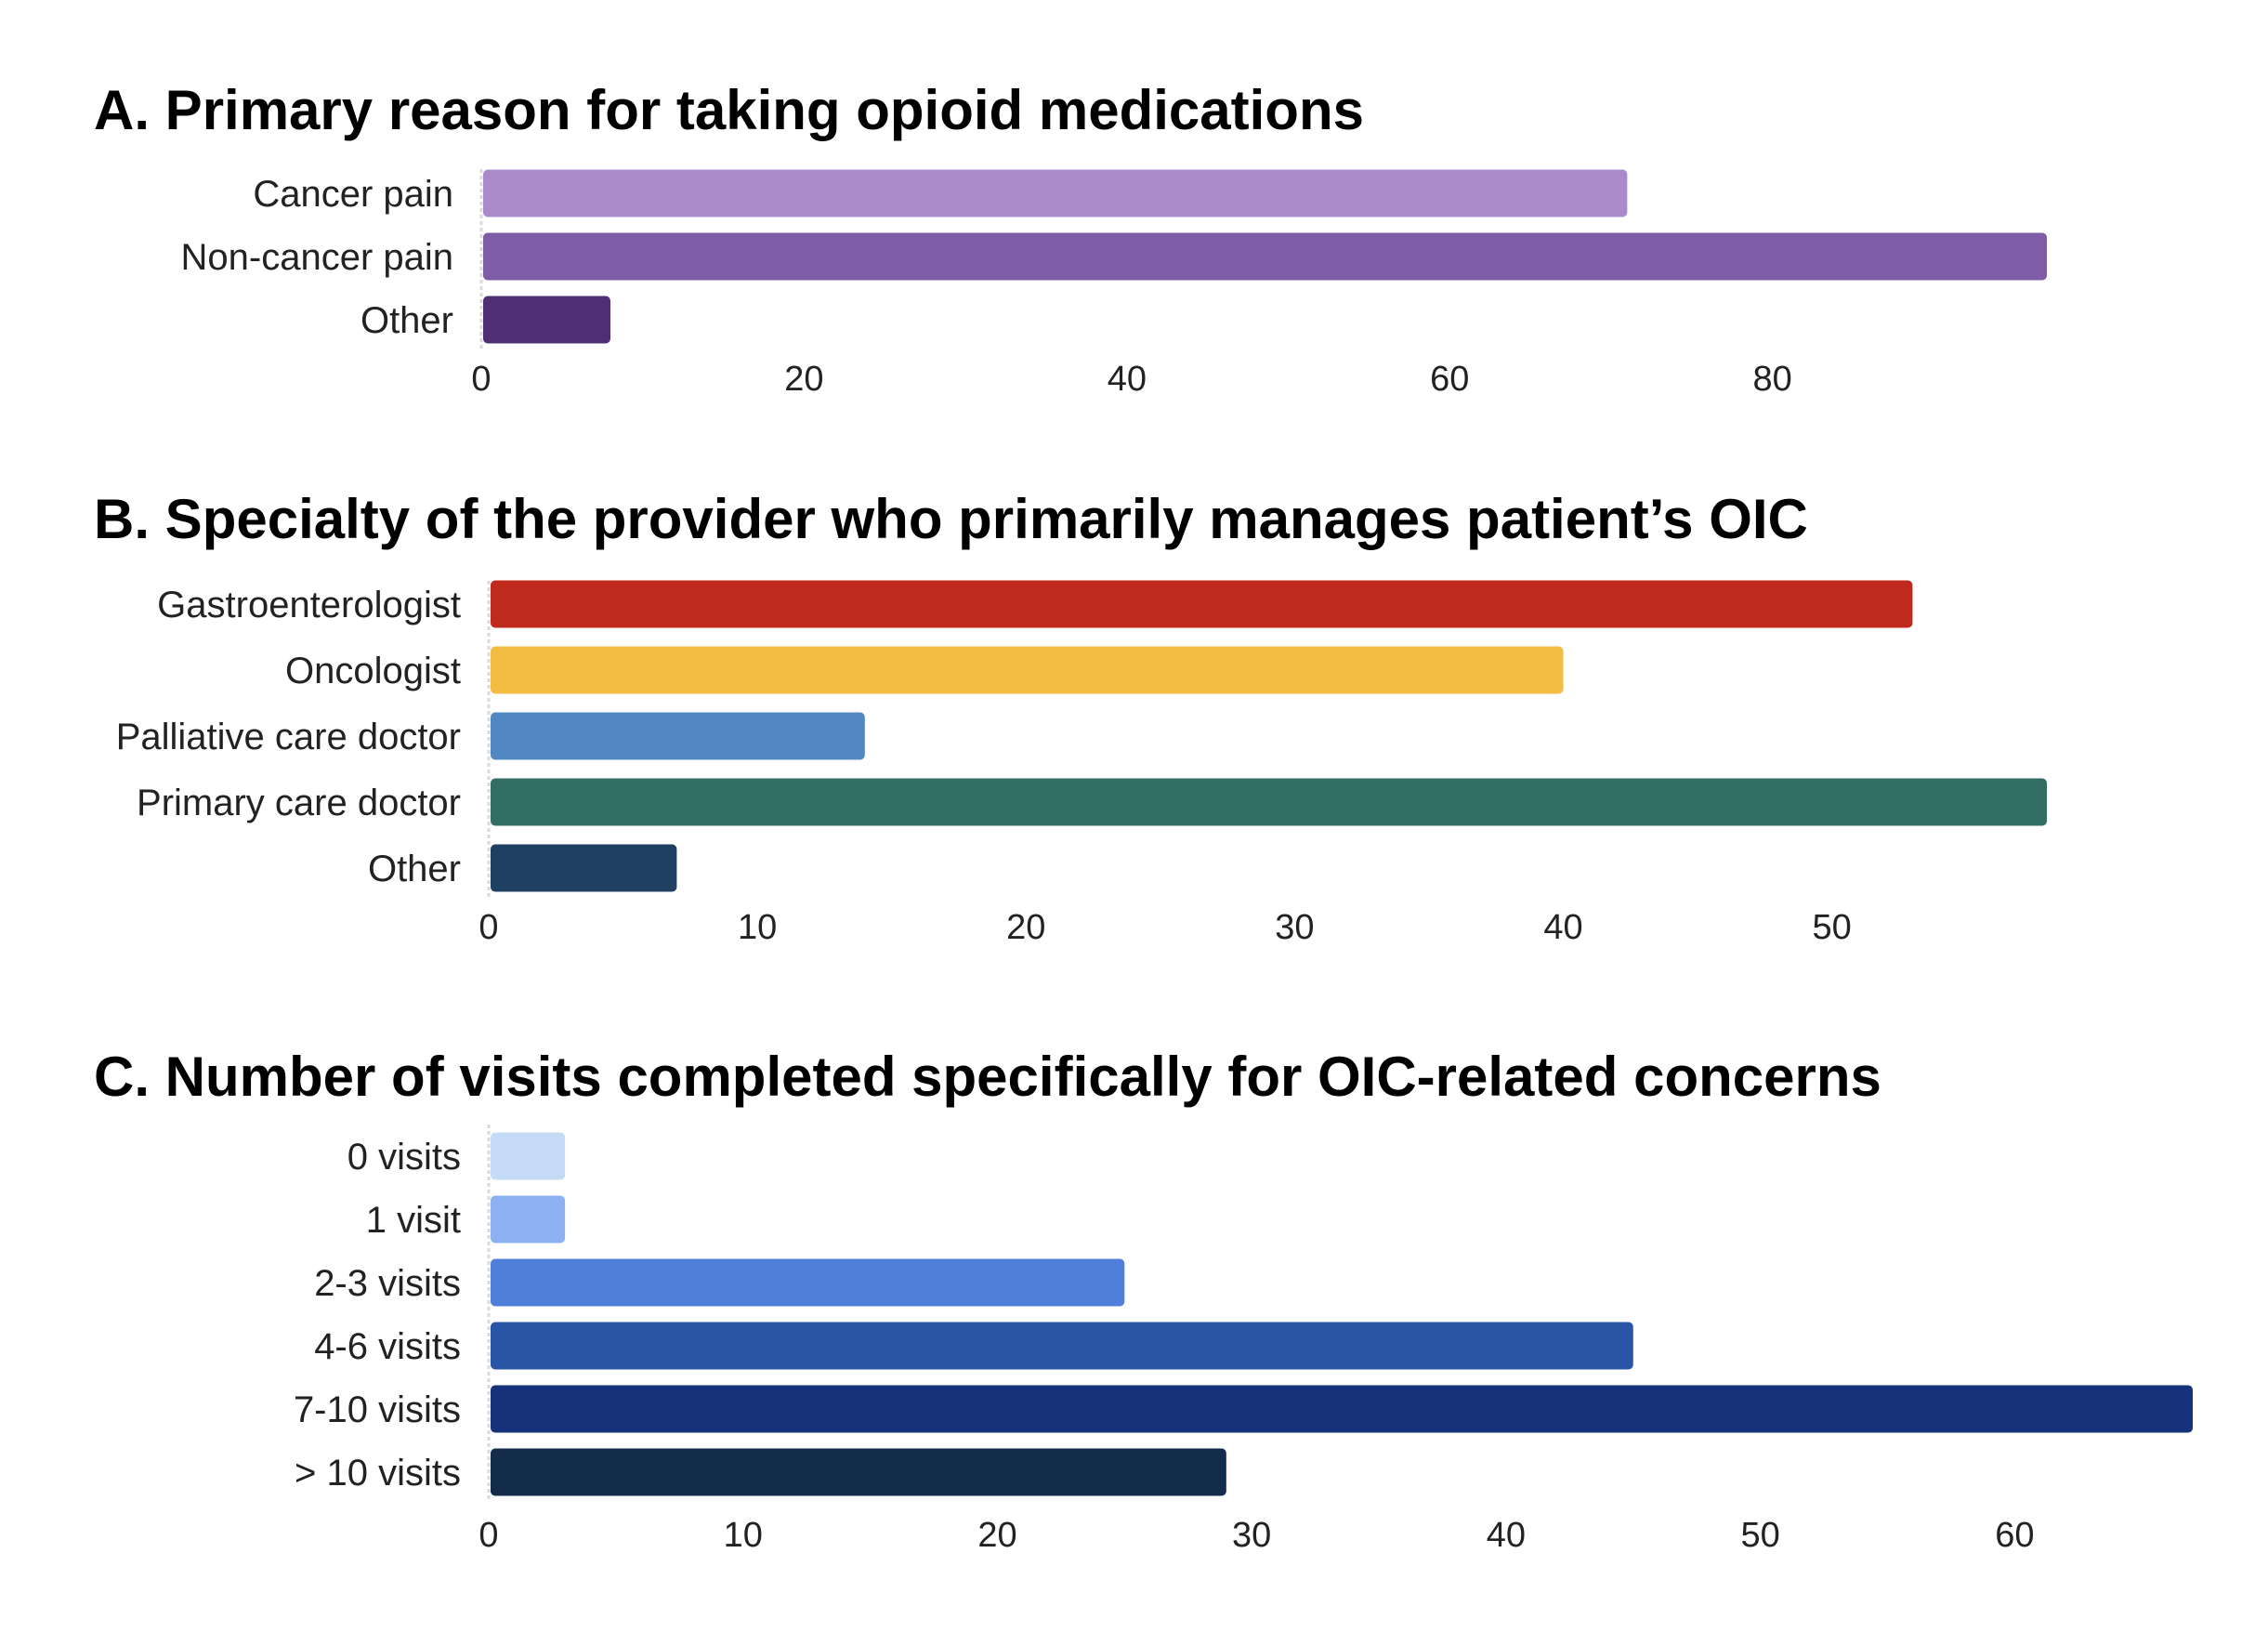 Image resolution: width=2268 pixels, height=1632 pixels. What do you see at coordinates (378, 1473) in the screenshot?
I see `category-label: > 10 visits` at bounding box center [378, 1473].